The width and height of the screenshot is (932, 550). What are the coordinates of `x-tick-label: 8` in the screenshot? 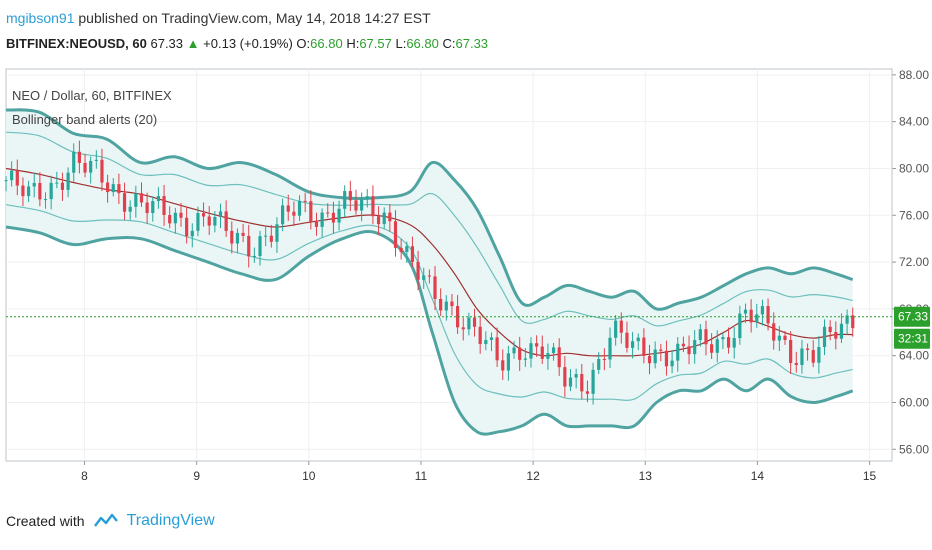 It's located at (84, 476).